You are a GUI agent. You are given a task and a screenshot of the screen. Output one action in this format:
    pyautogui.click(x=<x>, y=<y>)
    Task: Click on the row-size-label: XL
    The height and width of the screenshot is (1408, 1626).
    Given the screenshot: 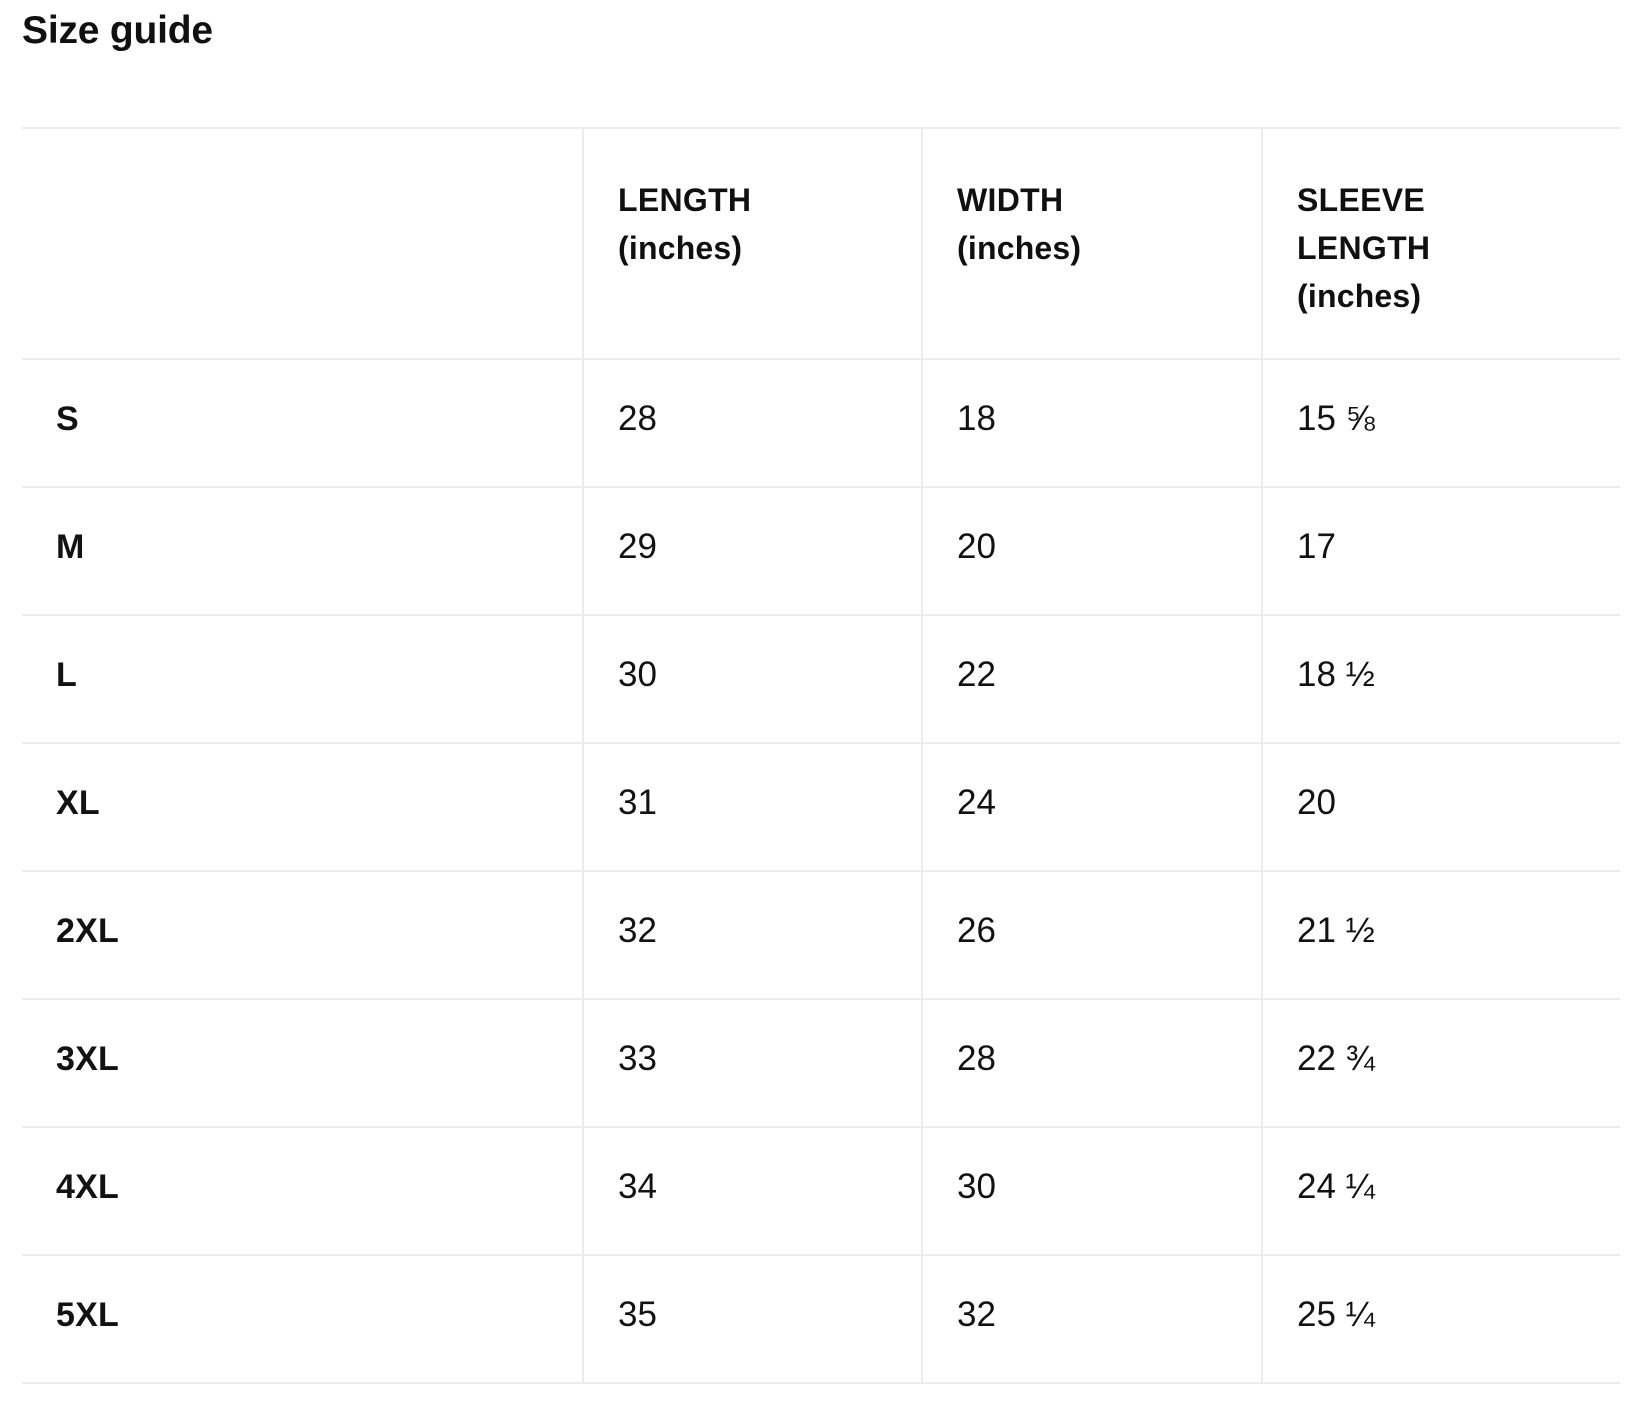 What is the action you would take?
    pyautogui.click(x=302, y=807)
    